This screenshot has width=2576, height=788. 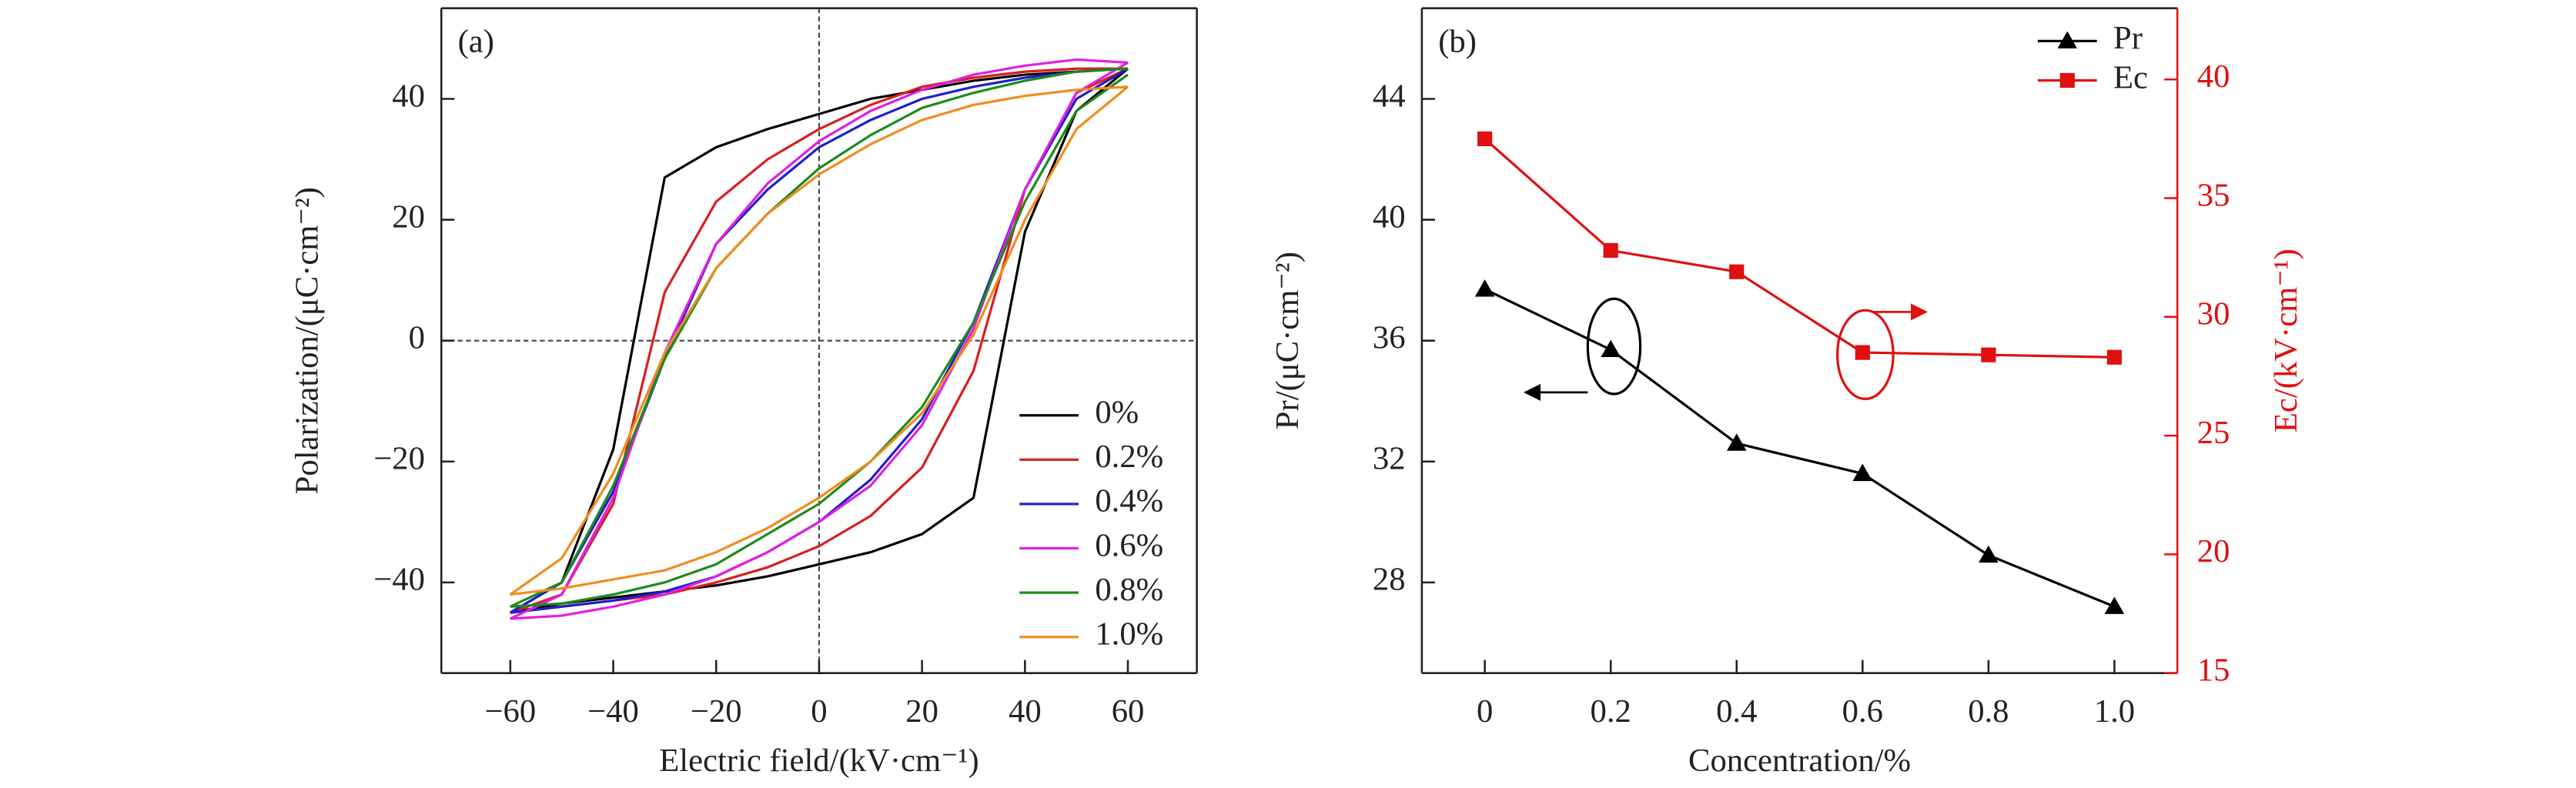 What do you see at coordinates (2213, 670) in the screenshot?
I see `y2-tick-label: 15` at bounding box center [2213, 670].